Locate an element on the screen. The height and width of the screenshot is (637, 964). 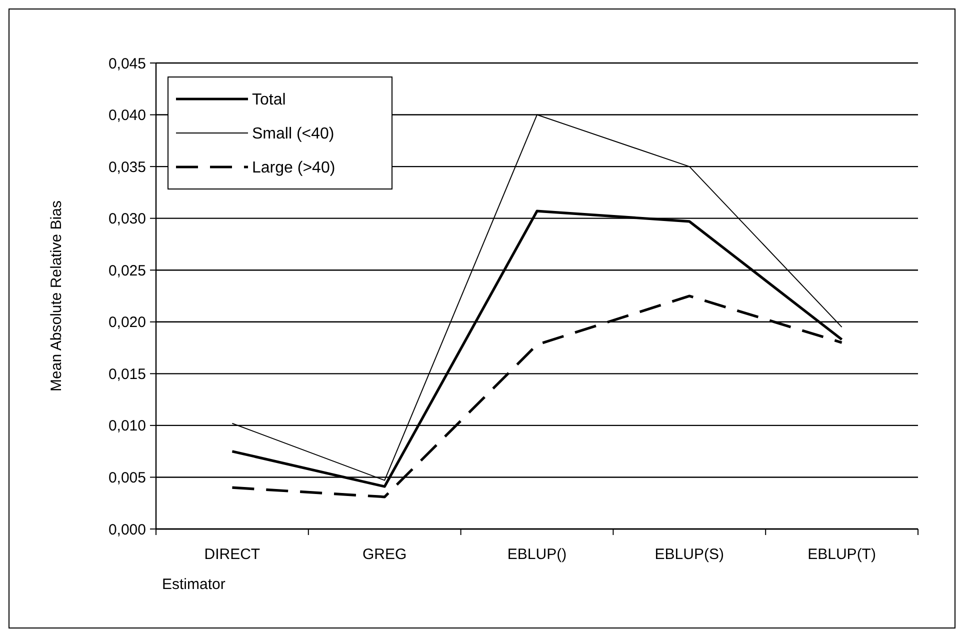
y-tick-label: 0,045 is located at coordinates (127, 63).